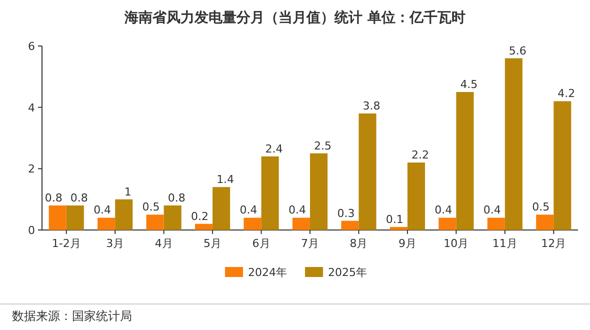  Describe the element at coordinates (359, 243) in the screenshot. I see `x-tick-label: 8月` at that location.